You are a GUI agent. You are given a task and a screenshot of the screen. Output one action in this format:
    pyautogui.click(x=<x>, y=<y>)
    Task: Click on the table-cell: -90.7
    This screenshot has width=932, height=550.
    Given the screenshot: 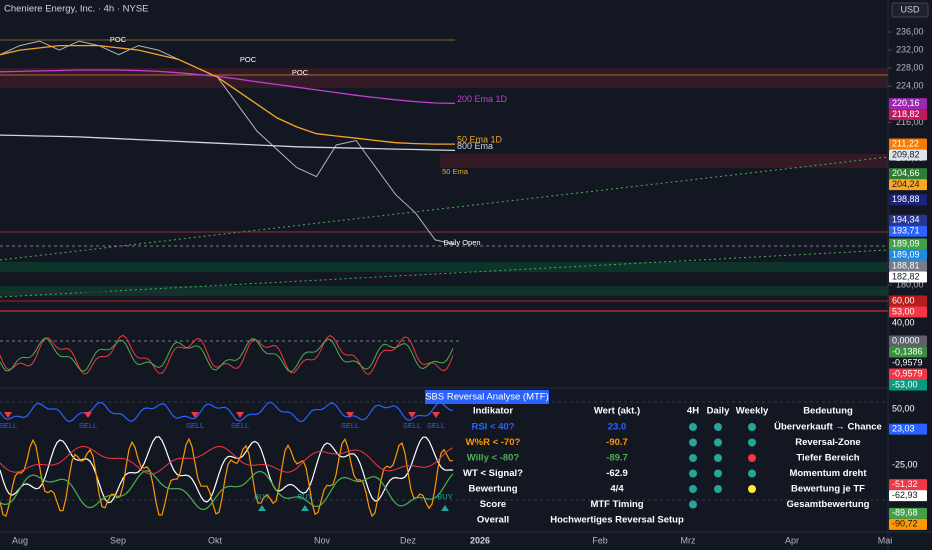 What is the action you would take?
    pyautogui.click(x=617, y=442)
    